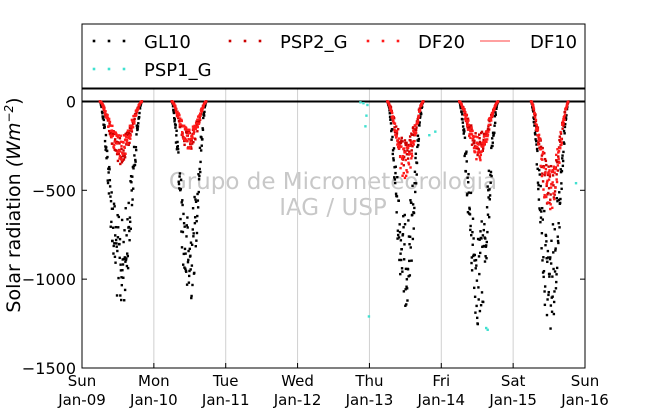 The image size is (650, 413). What do you see at coordinates (94, 69) in the screenshot?
I see `legend-marker-dot` at bounding box center [94, 69].